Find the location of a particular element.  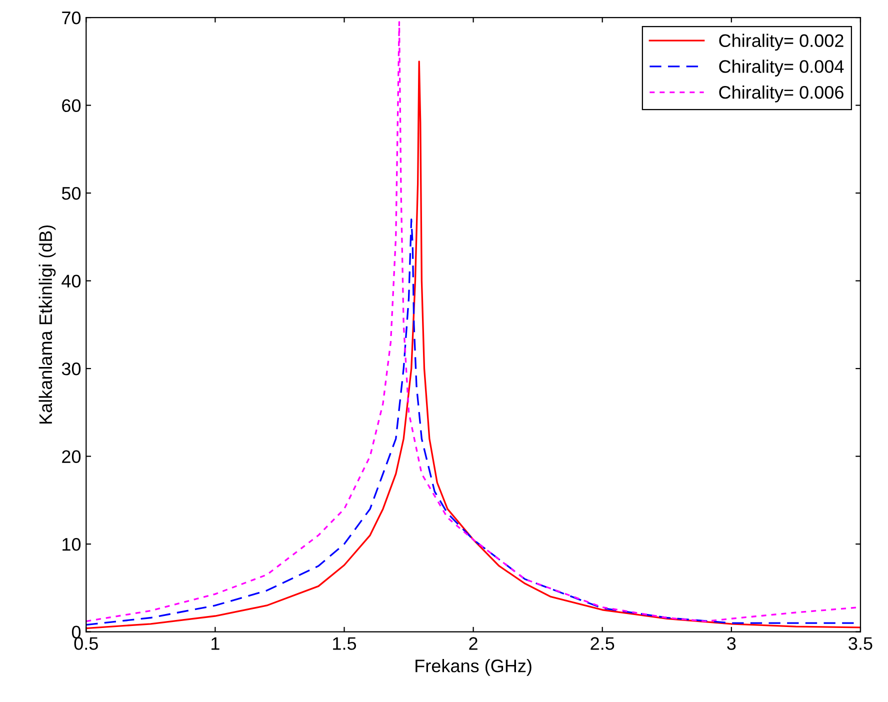

y-tick-label: 30 is located at coordinates (71, 369).